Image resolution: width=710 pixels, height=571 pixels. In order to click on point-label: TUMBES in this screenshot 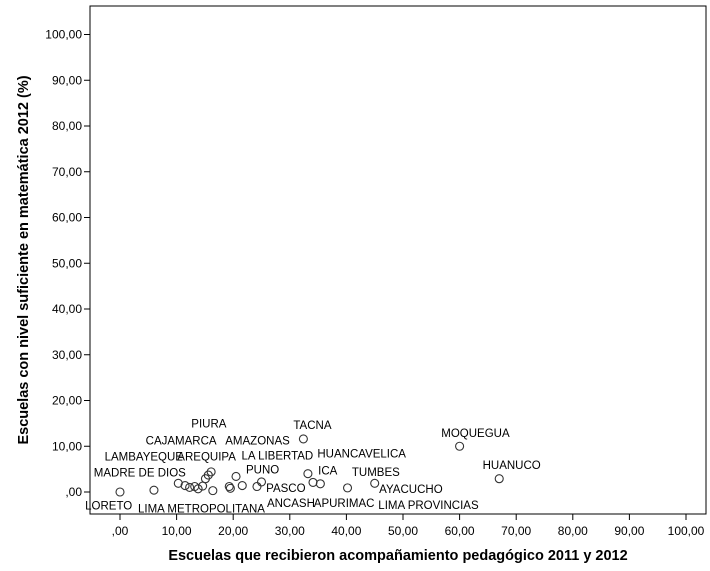, I will do `click(376, 473)`.